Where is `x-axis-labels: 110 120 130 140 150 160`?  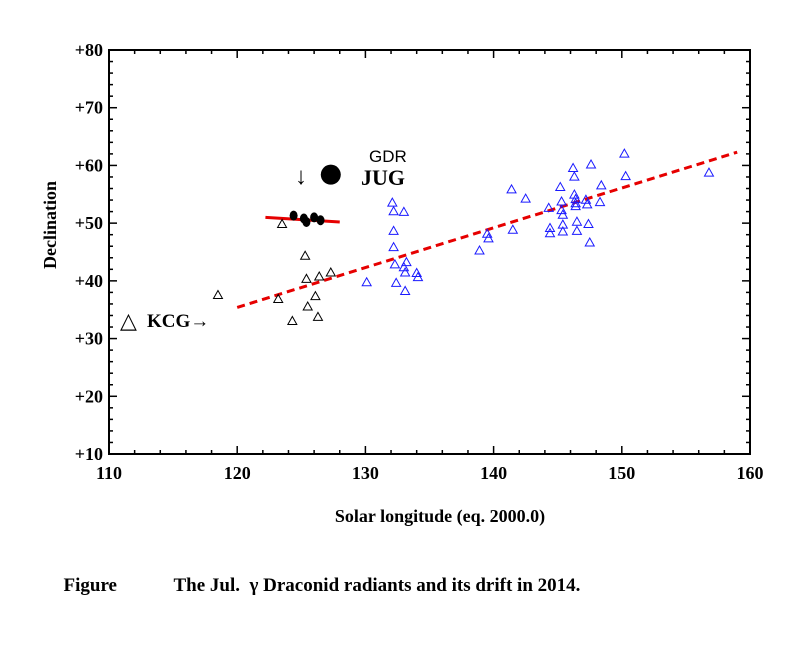 x-axis-labels: 110 120 130 140 150 160 is located at coordinates (430, 473).